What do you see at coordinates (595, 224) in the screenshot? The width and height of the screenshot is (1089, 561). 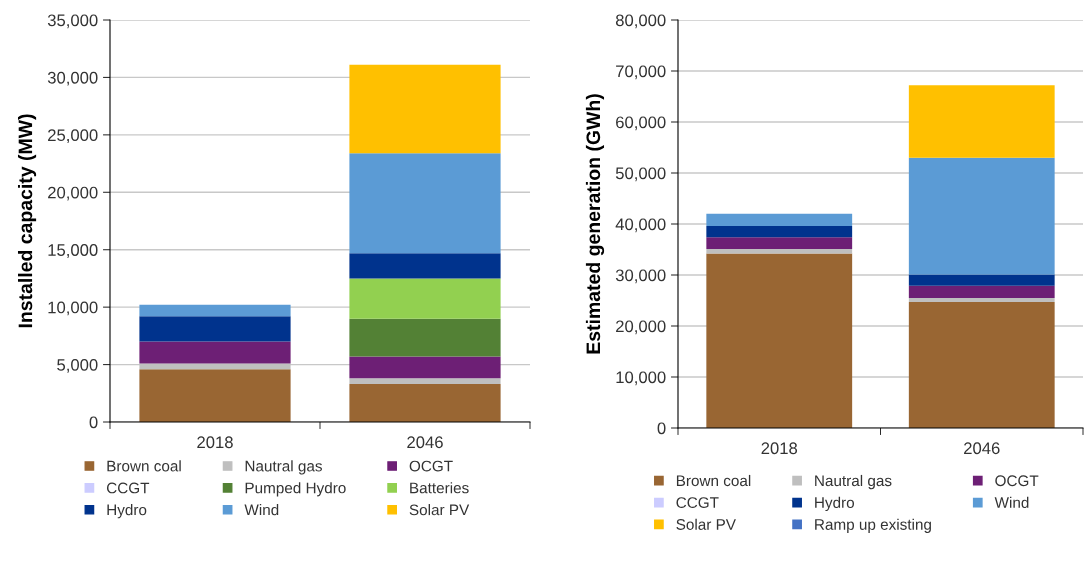 I see `y-axis-title: Estimated generation (GWh)` at bounding box center [595, 224].